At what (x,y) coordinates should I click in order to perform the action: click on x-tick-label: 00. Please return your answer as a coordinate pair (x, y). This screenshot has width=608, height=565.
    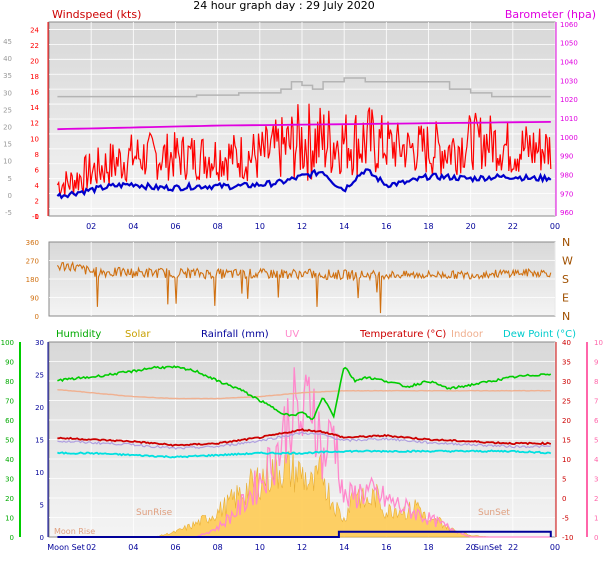
    Looking at the image, I should click on (555, 226).